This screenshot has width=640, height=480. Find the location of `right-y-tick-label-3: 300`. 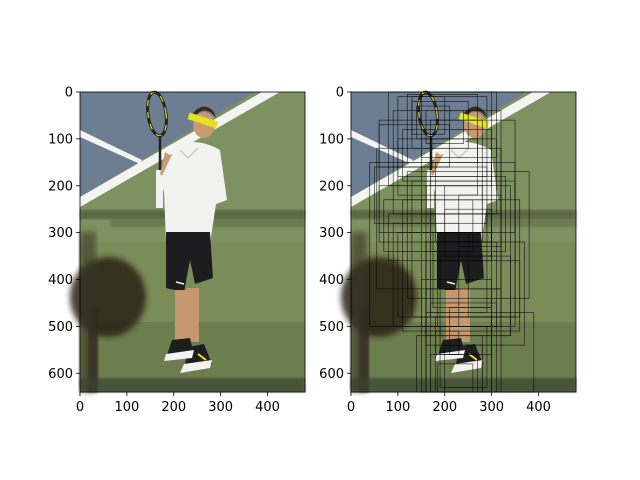

right-y-tick-label-3: 300 is located at coordinates (331, 233).